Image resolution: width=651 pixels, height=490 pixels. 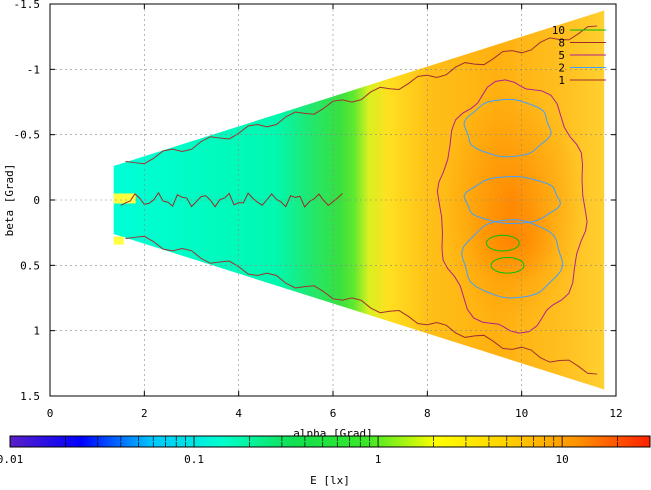 I want to click on x-tick-label: 8, so click(x=427, y=413).